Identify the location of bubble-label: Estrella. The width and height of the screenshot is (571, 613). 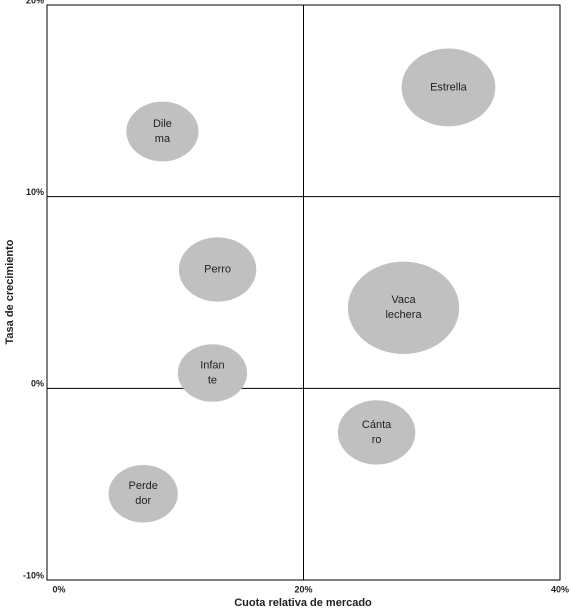
(449, 87).